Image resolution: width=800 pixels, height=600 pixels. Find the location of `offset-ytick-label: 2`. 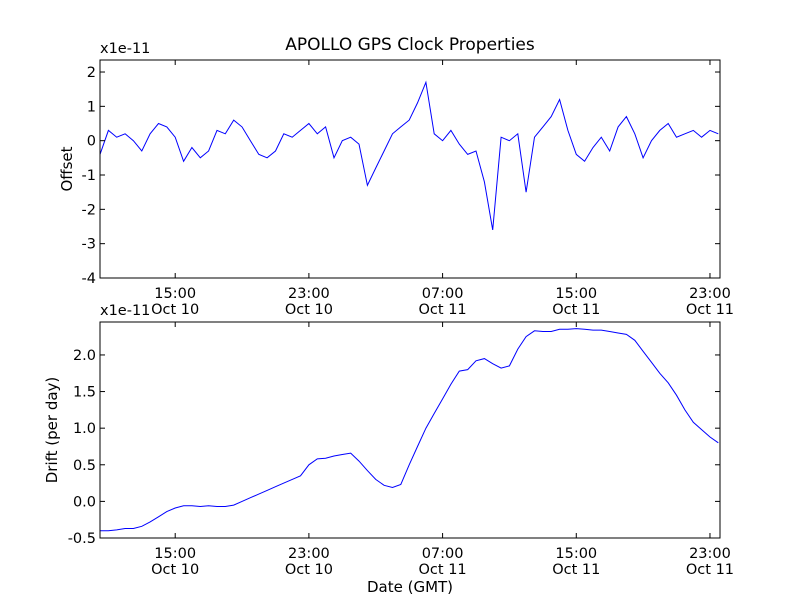

offset-ytick-label: 2 is located at coordinates (91, 73).